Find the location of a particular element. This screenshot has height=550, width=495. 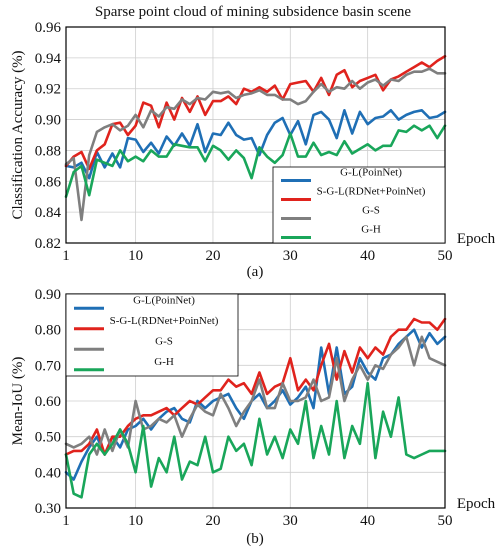

chart-a-ytick-label: 0.86 is located at coordinates (48, 182).